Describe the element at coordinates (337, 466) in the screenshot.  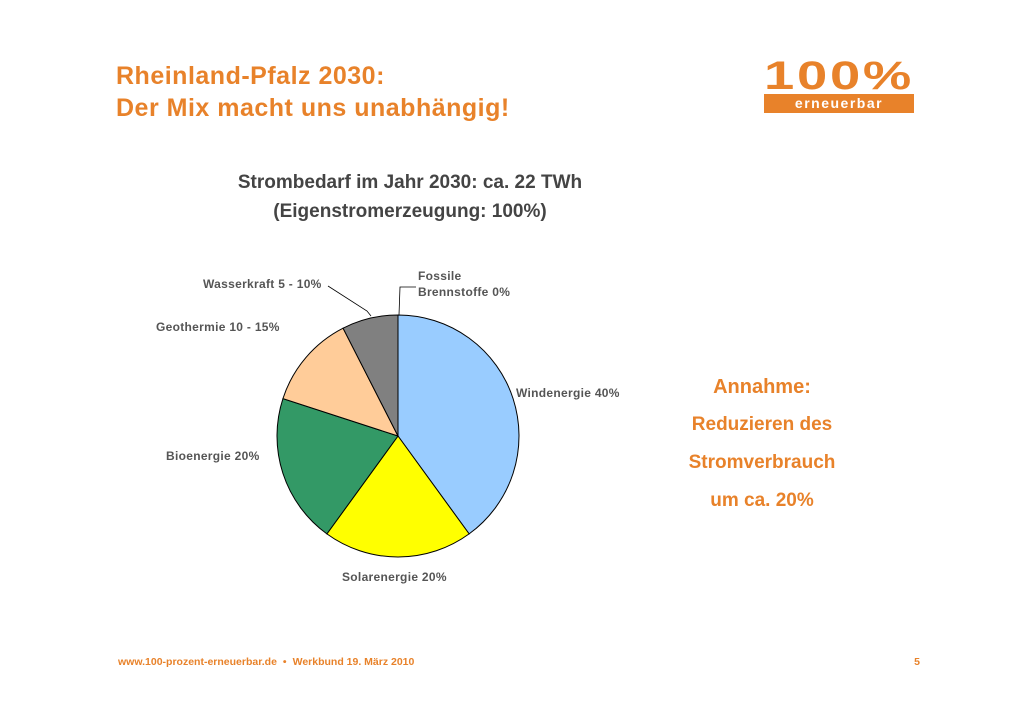
I see `pie-slice-bioenergie` at that location.